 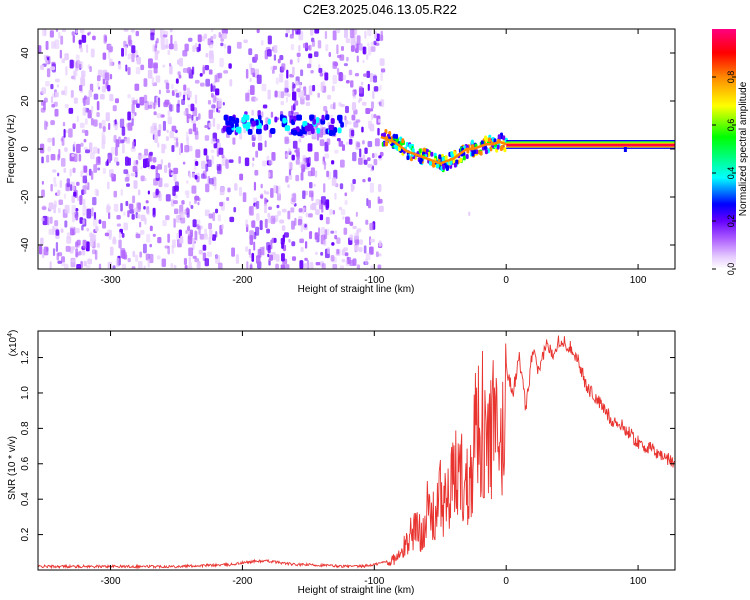 What do you see at coordinates (731, 173) in the screenshot?
I see `colorbar-tick-label: 0.4` at bounding box center [731, 173].